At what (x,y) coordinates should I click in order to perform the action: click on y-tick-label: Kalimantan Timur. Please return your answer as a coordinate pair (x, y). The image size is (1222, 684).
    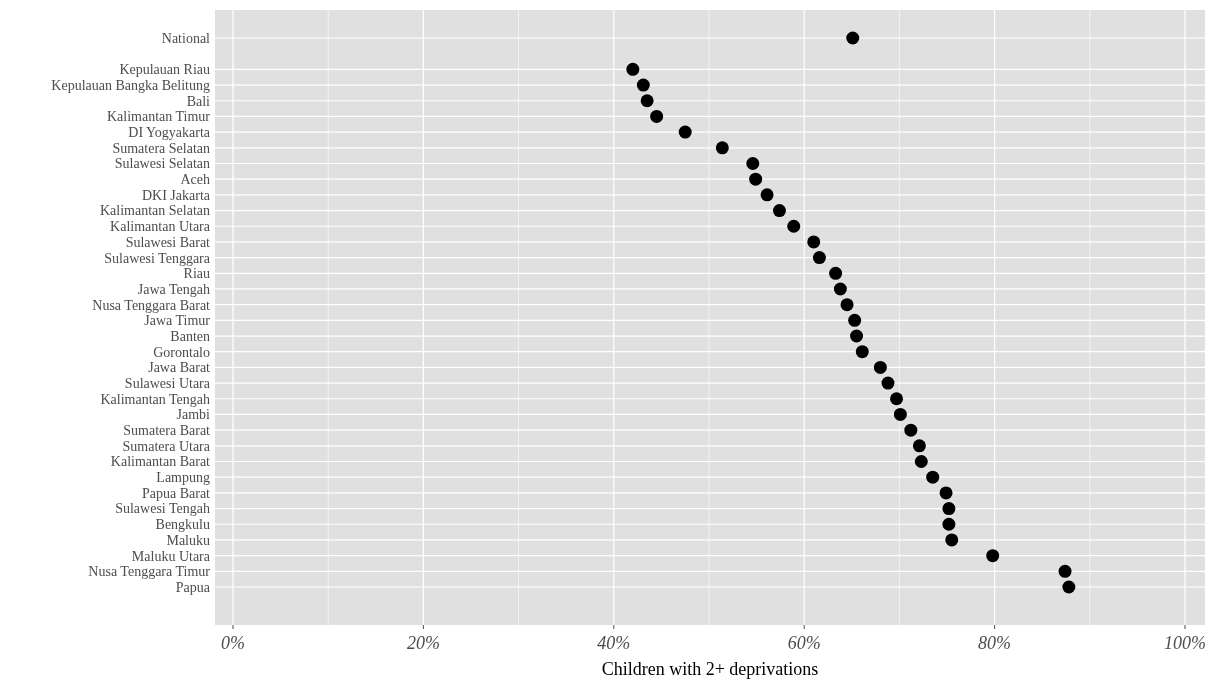
    Looking at the image, I should click on (158, 117).